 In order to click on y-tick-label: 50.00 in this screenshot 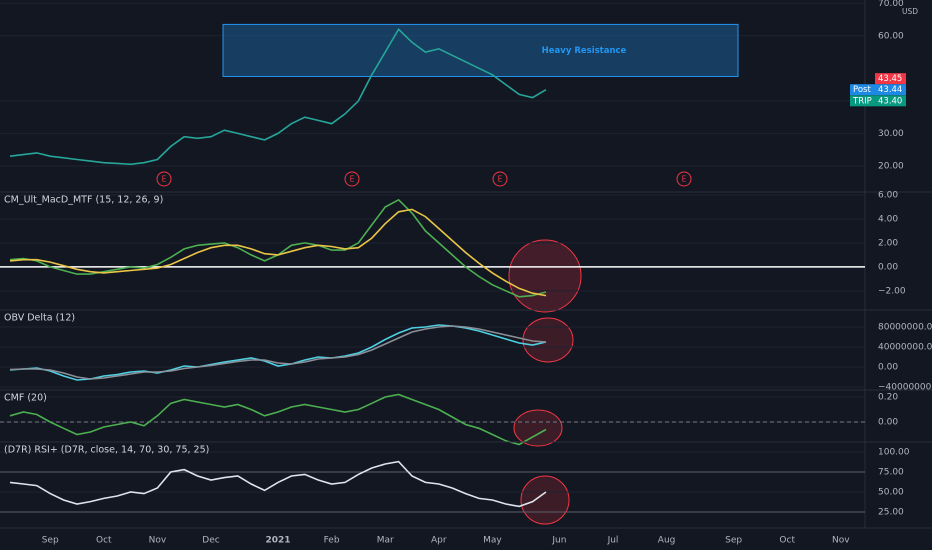, I will do `click(891, 493)`.